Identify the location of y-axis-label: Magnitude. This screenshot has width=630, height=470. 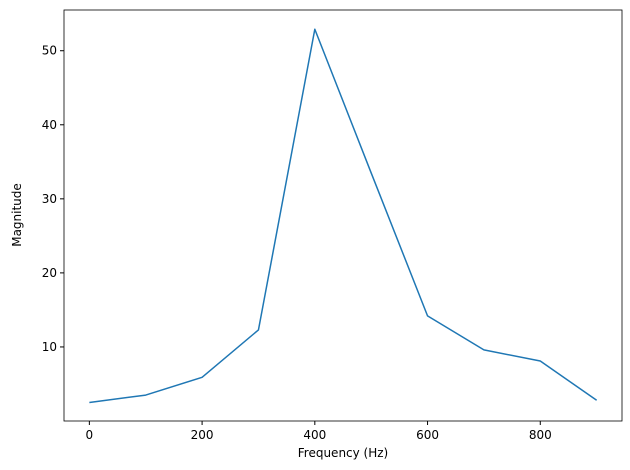
(17, 215).